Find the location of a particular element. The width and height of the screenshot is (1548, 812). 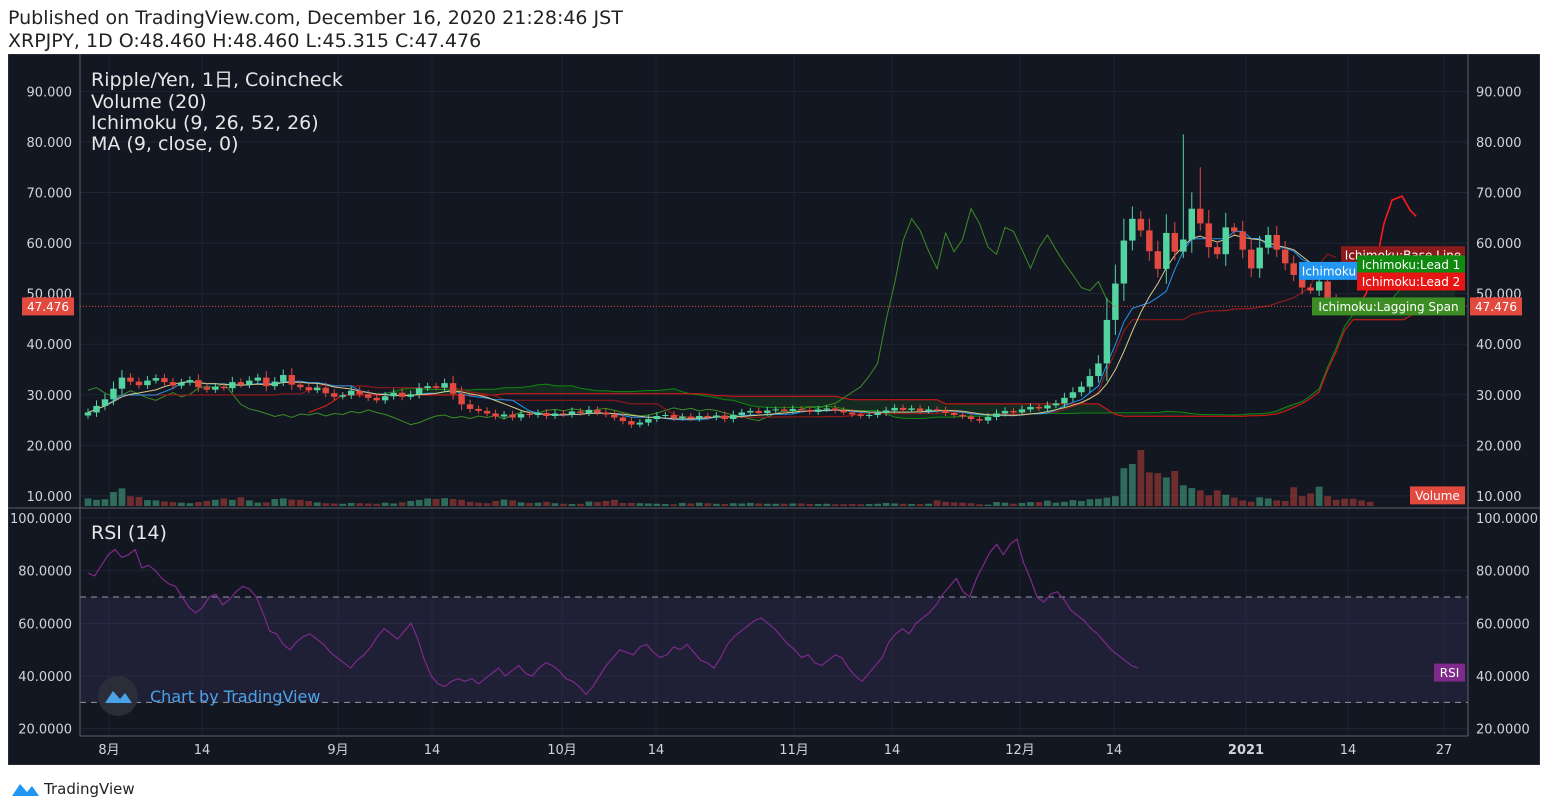

price-tick-right: 70.000 is located at coordinates (1499, 194).